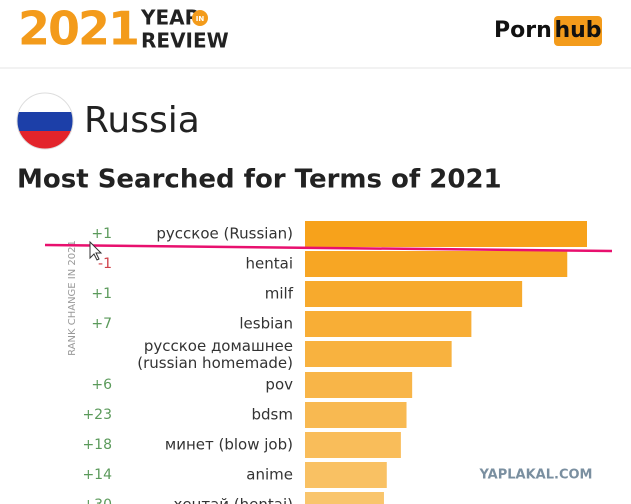 Image resolution: width=631 pixels, height=504 pixels. What do you see at coordinates (97, 500) in the screenshot?
I see `rank-change: +30` at bounding box center [97, 500].